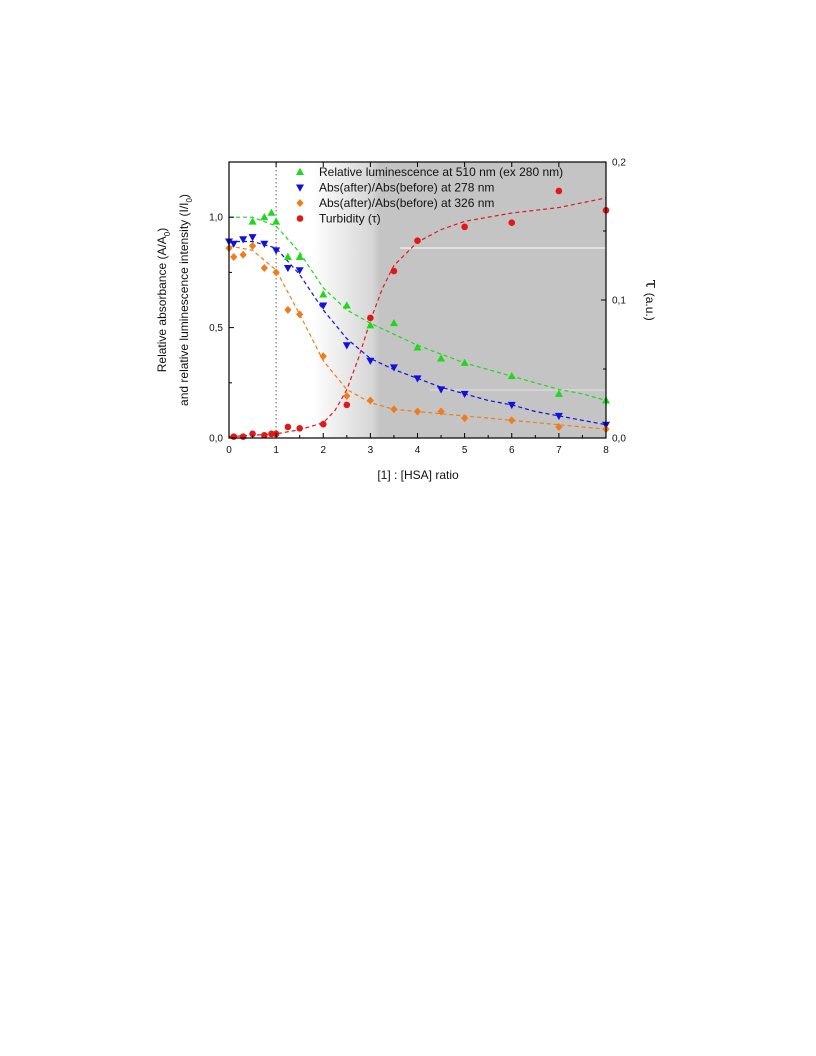 This screenshot has height=1056, width=816. Describe the element at coordinates (406, 188) in the screenshot. I see `legend-label: Abs(after)/Abs(before) at 278 nm` at that location.